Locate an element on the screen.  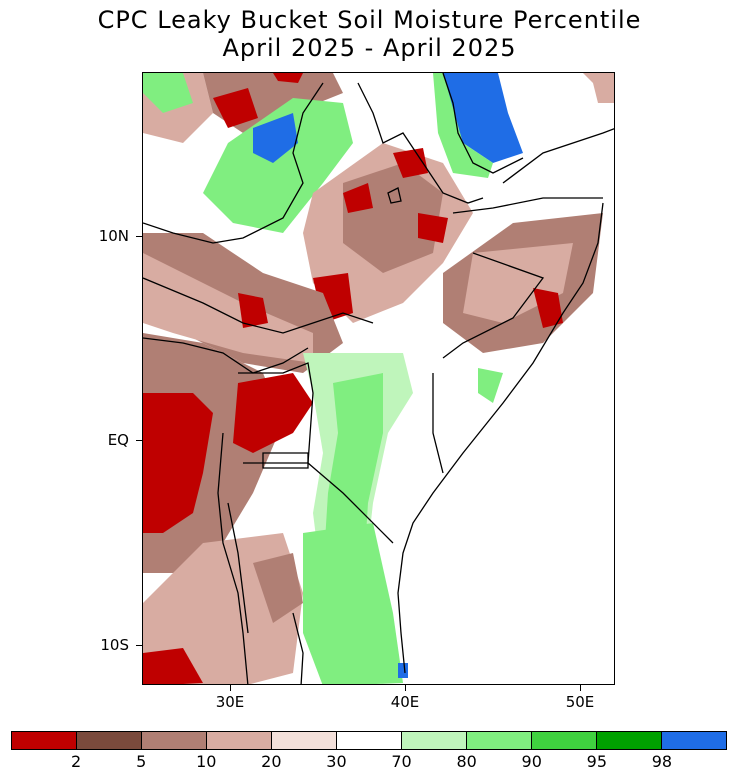
lon-tick-30e is located at coordinates (230, 688).